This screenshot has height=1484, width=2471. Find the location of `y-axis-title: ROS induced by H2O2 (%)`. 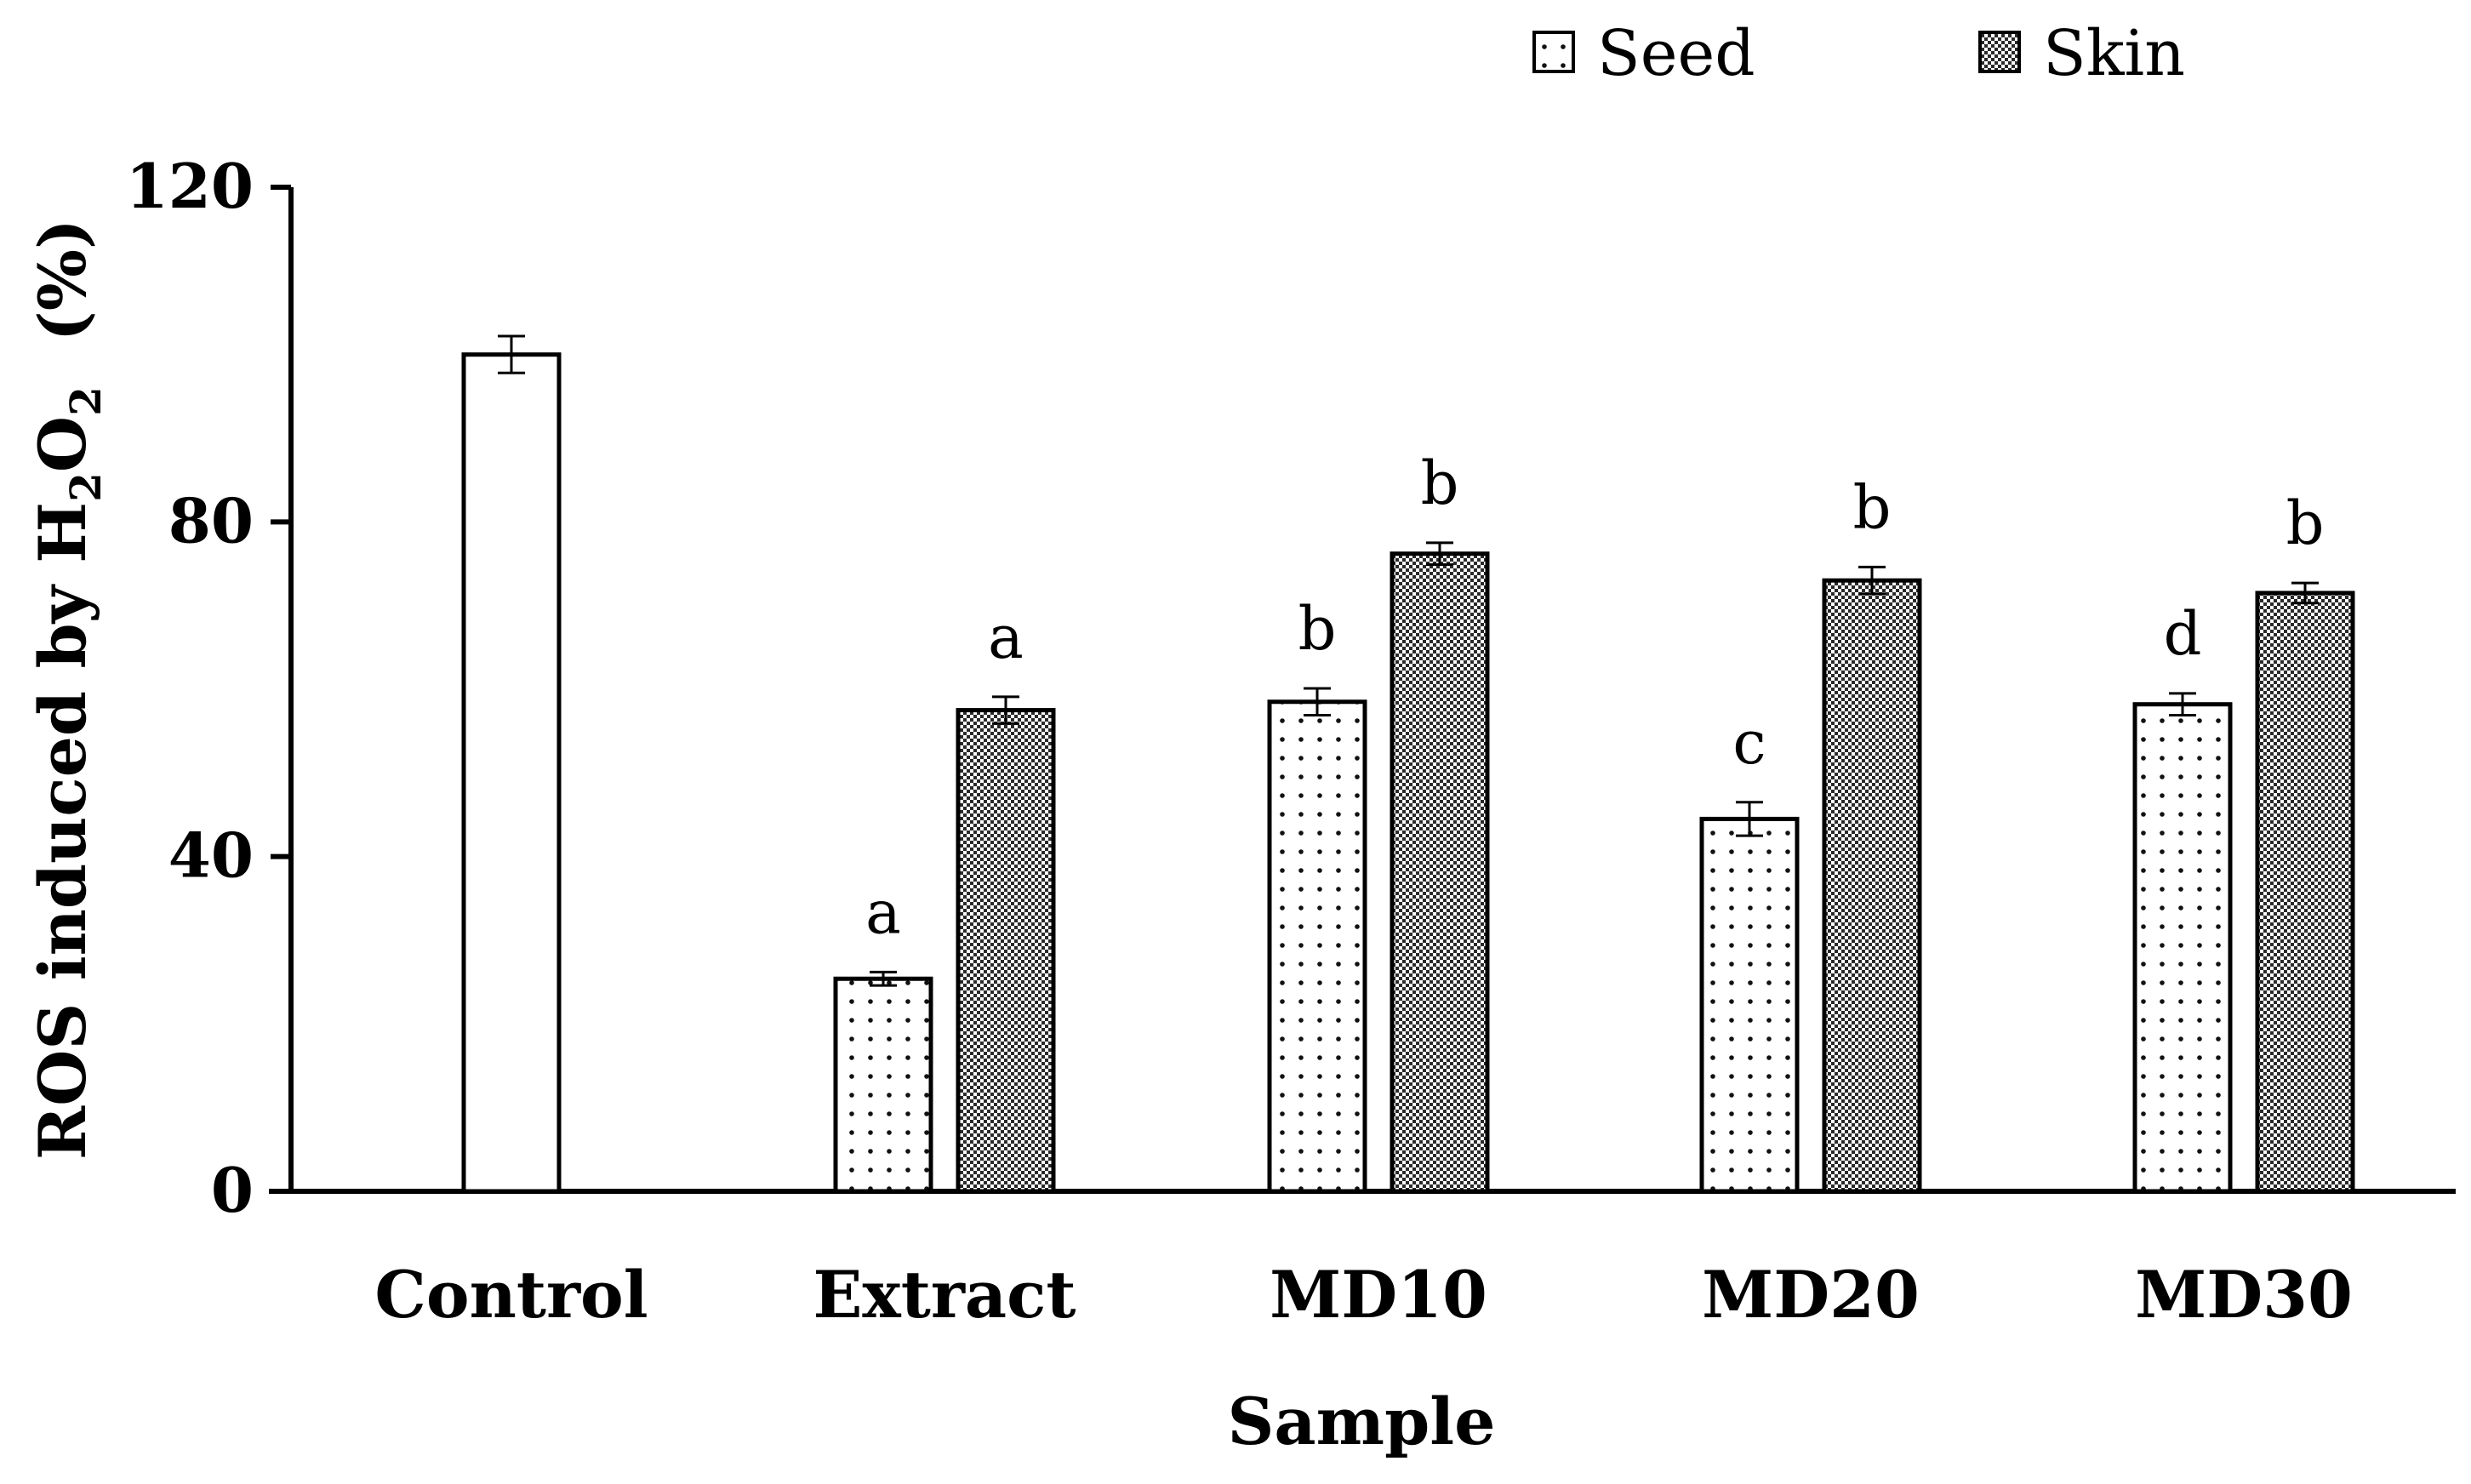

y-axis-title: ROS induced by H2O2 (%) is located at coordinates (68, 689).